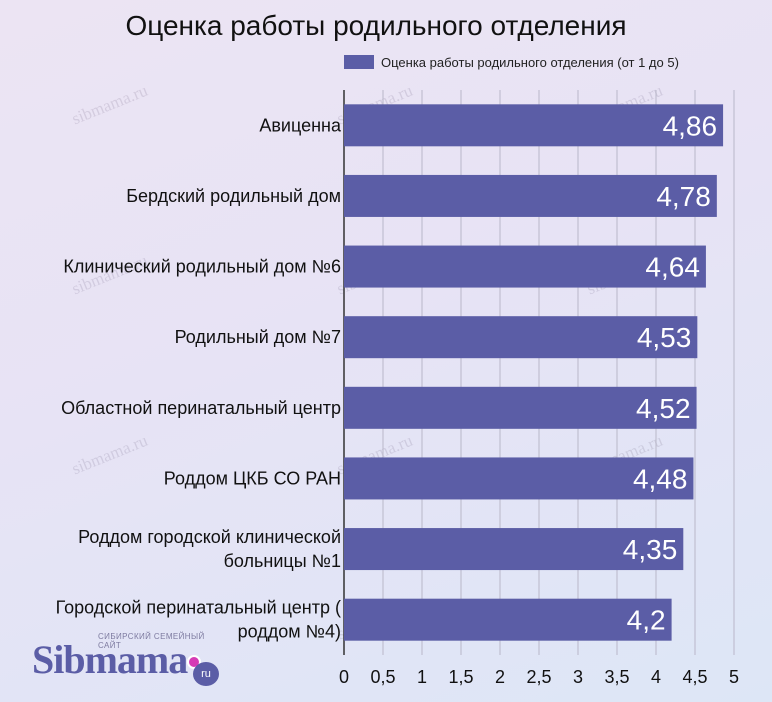  What do you see at coordinates (690, 125) in the screenshot?
I see `data-label: 4,86` at bounding box center [690, 125].